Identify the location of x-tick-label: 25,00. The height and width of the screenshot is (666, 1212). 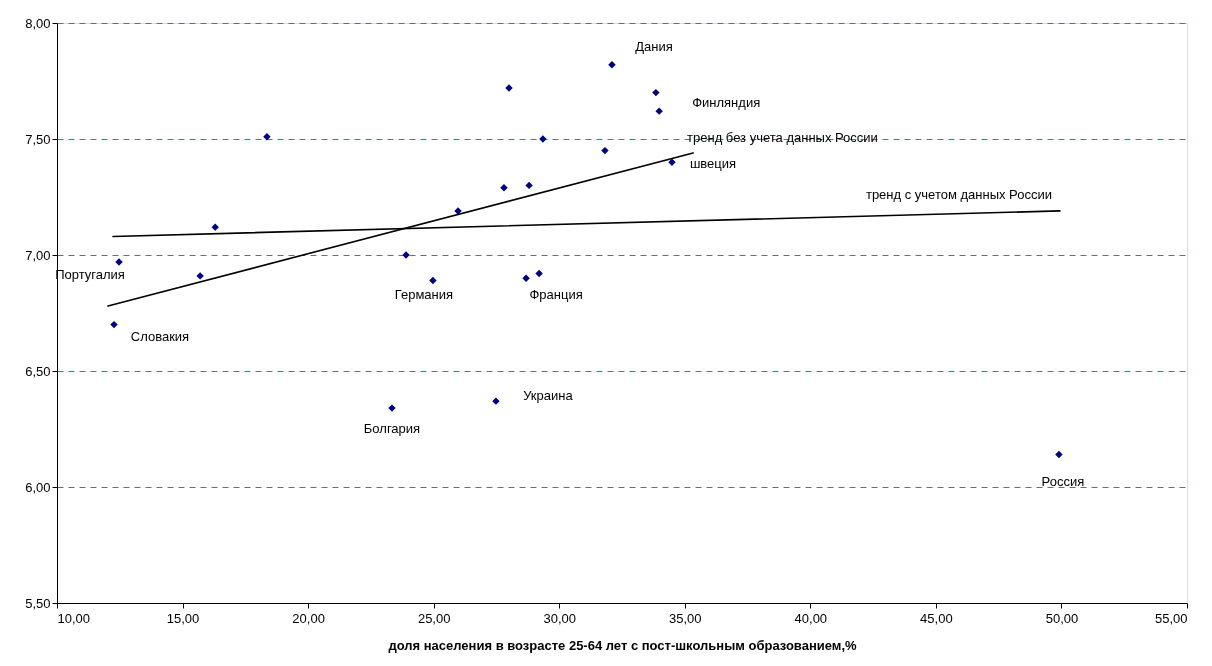
(434, 618).